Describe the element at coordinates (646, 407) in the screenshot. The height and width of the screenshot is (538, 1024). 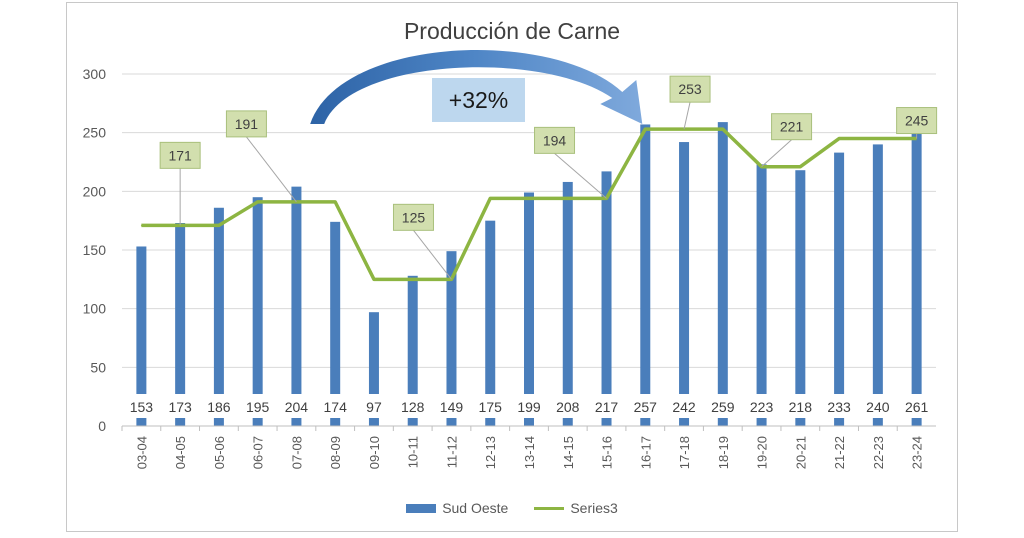
I see `bar-value-label: 257` at that location.